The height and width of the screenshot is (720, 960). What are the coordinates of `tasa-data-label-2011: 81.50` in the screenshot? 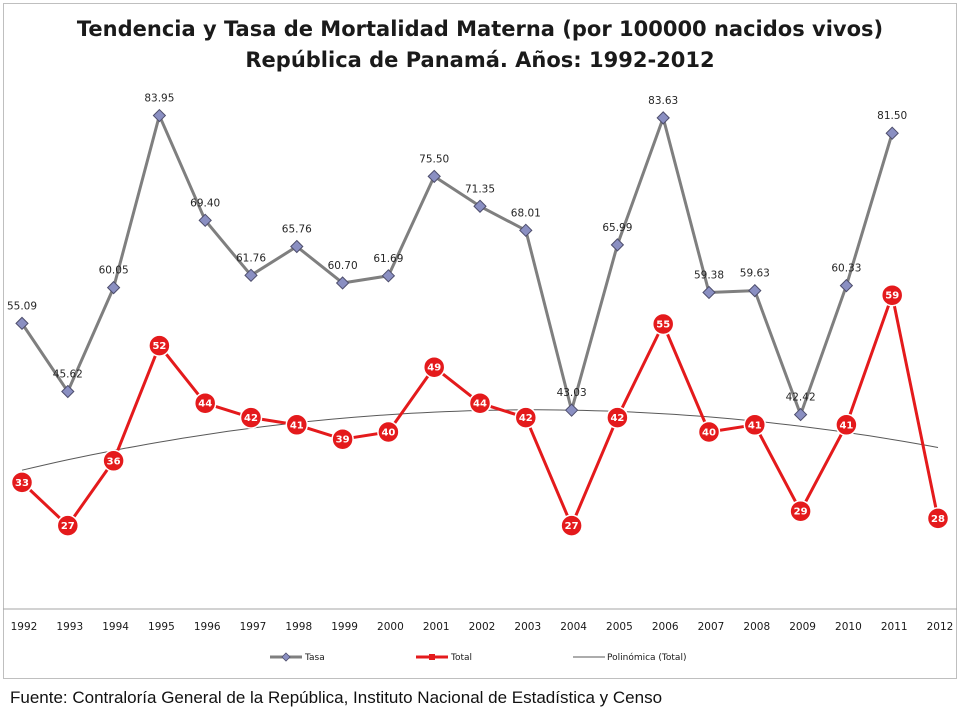 It's located at (892, 116).